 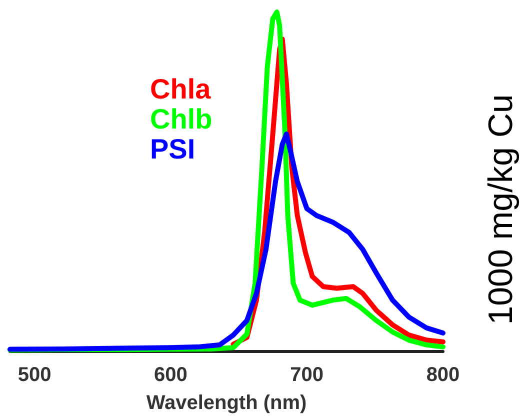 What do you see at coordinates (181, 89) in the screenshot?
I see `text: Chla` at bounding box center [181, 89].